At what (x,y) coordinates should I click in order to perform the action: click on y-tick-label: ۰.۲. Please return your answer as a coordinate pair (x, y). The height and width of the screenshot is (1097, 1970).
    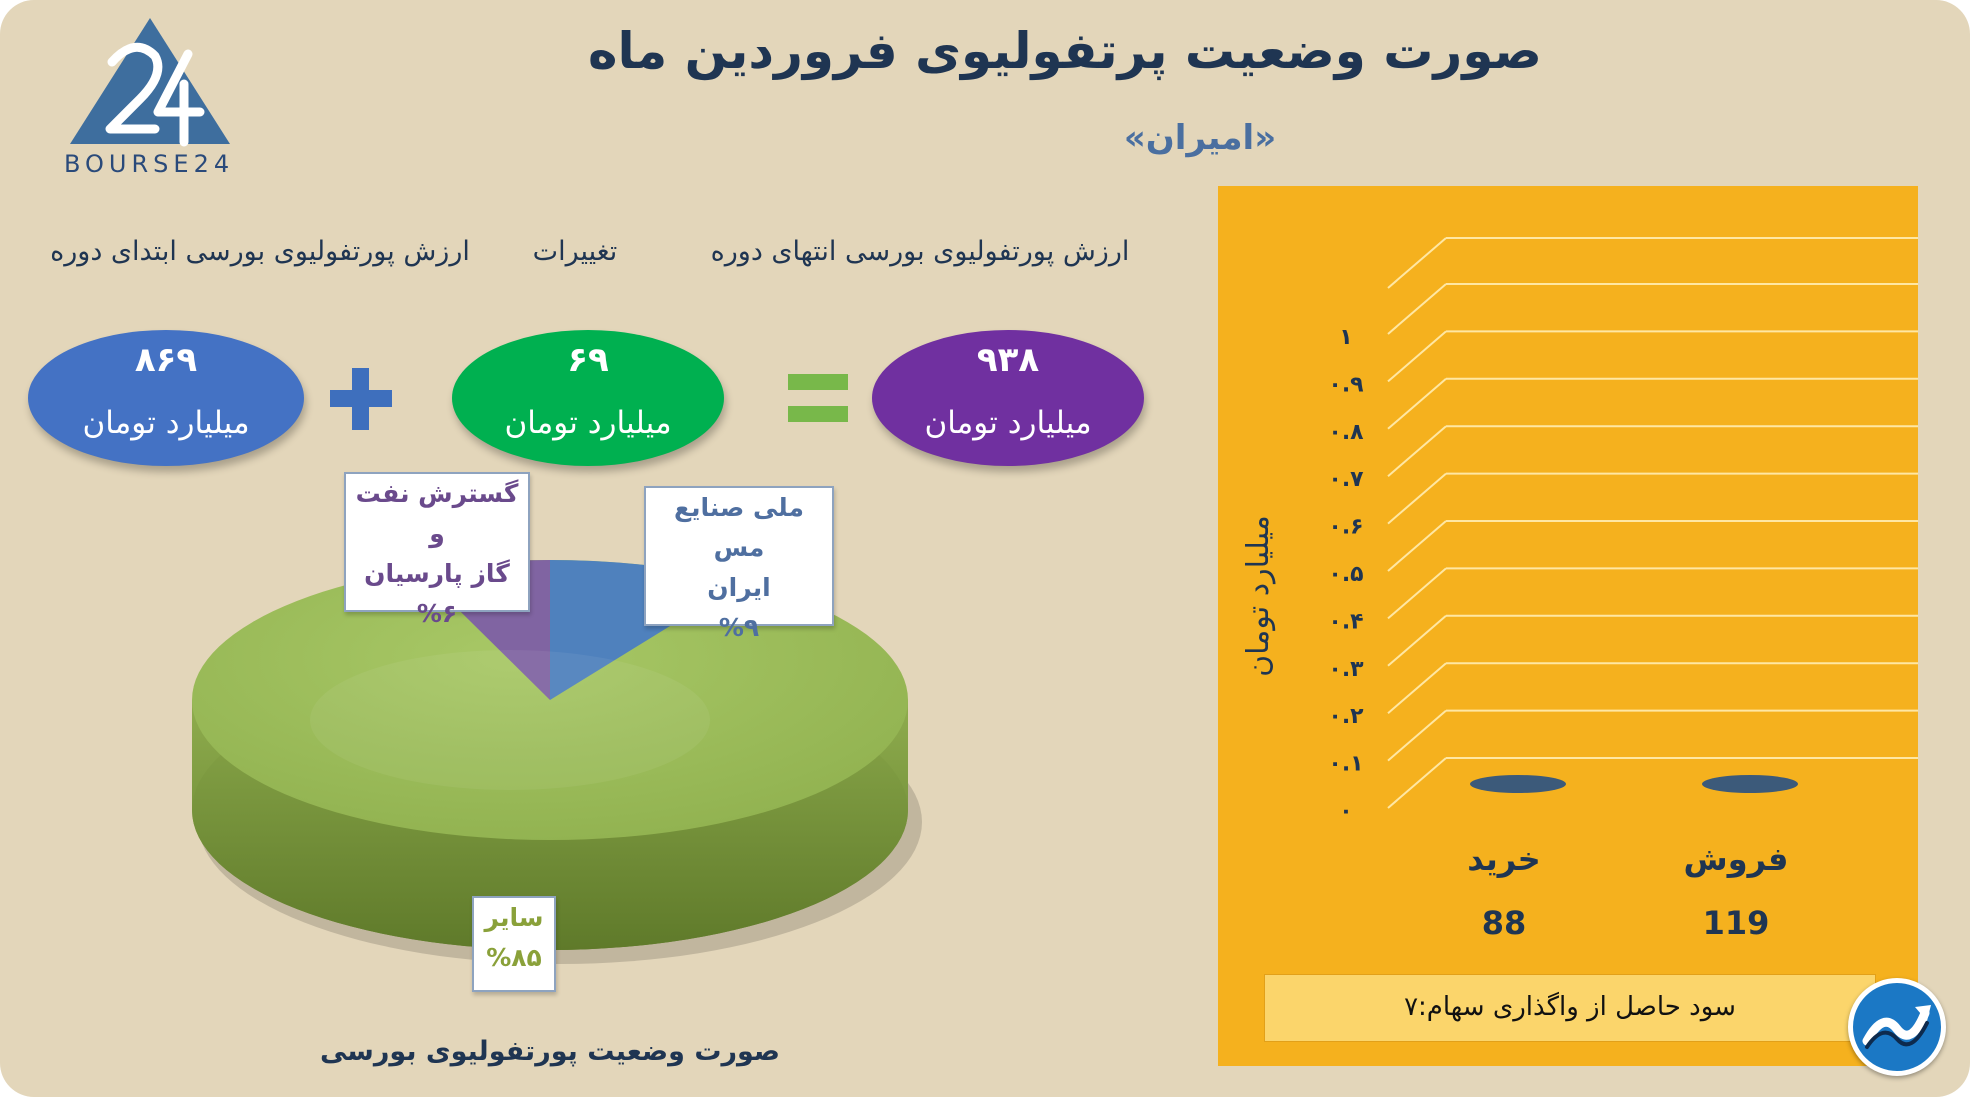
    Looking at the image, I should click on (1346, 716).